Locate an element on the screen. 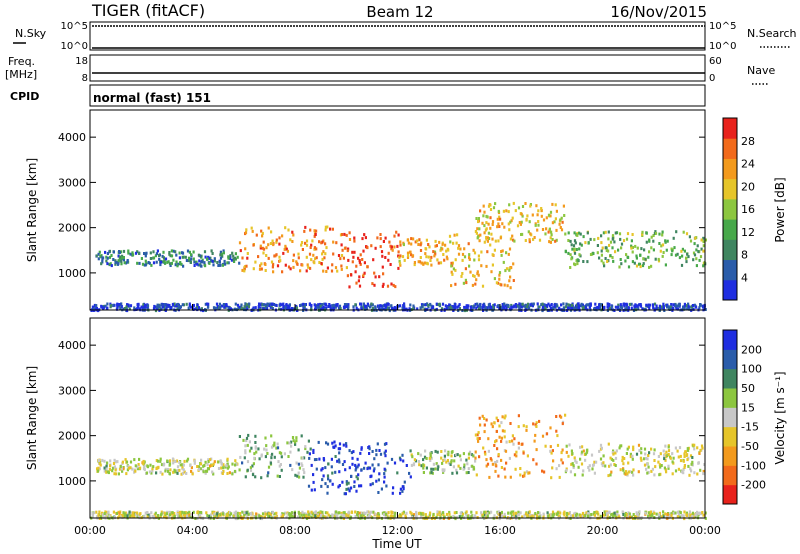  radar-title: TIGER (fitACF) is located at coordinates (148, 10).